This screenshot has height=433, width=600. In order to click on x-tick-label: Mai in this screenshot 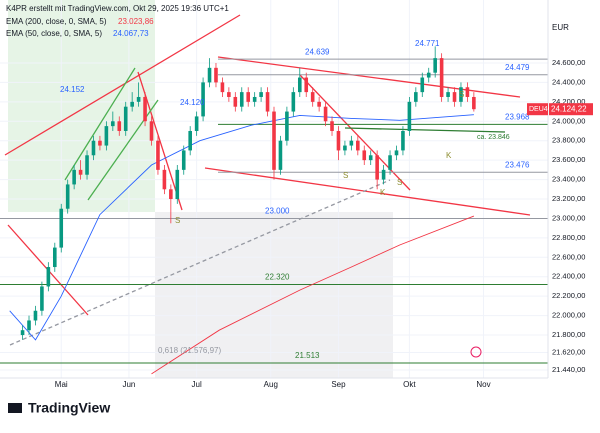, I will do `click(61, 384)`.